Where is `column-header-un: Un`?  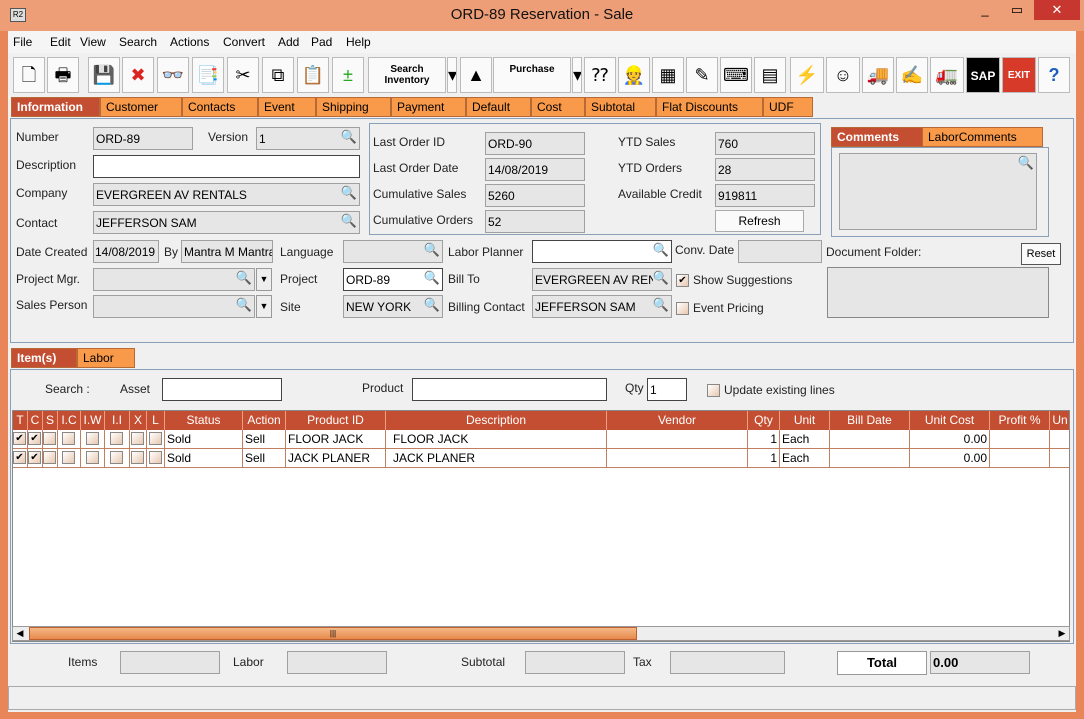
column-header-un: Un is located at coordinates (1059, 420).